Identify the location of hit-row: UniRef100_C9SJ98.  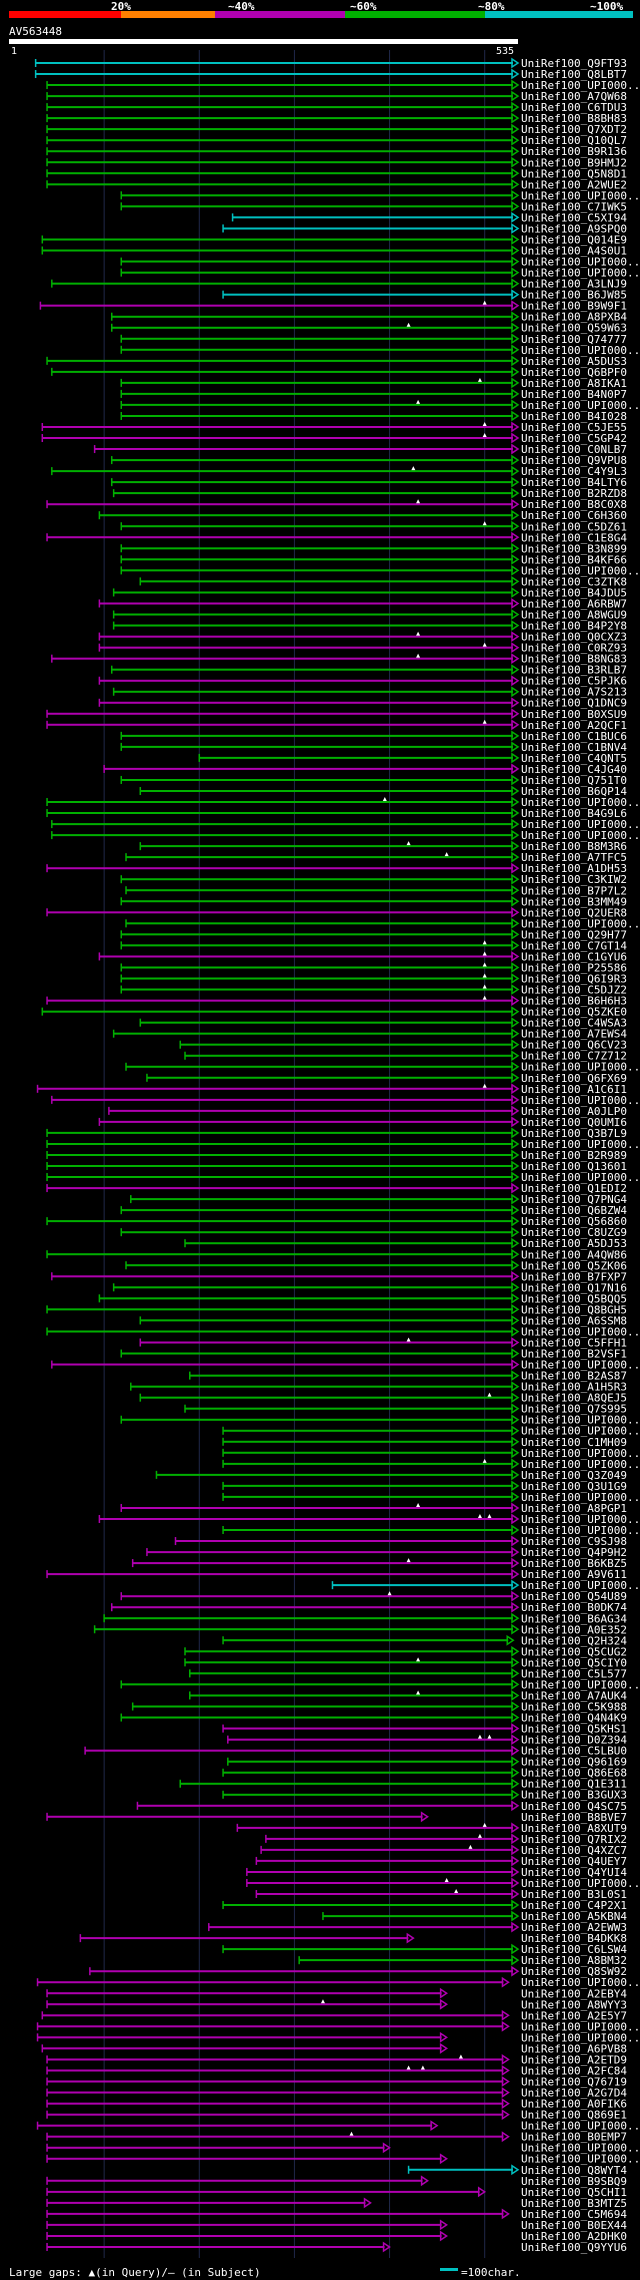
(400, 1541).